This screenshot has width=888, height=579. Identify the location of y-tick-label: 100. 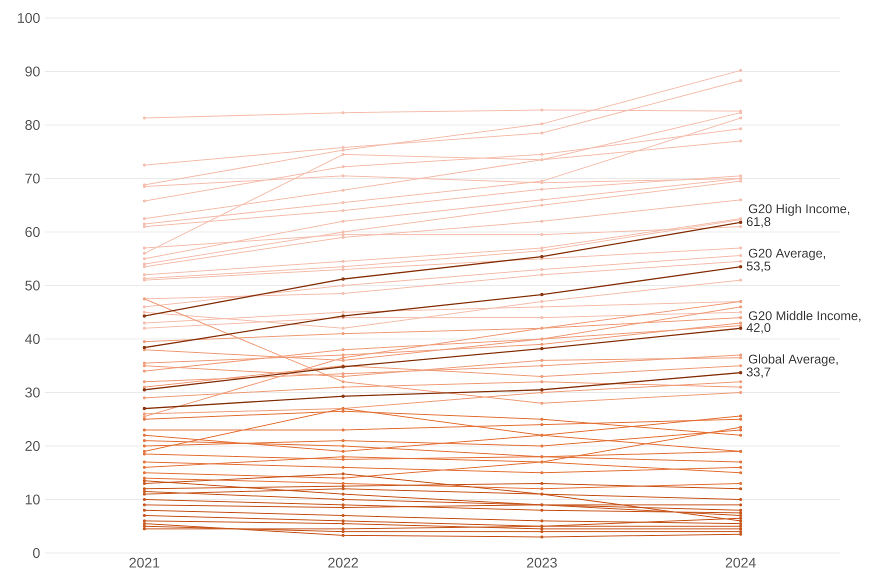
(29, 18).